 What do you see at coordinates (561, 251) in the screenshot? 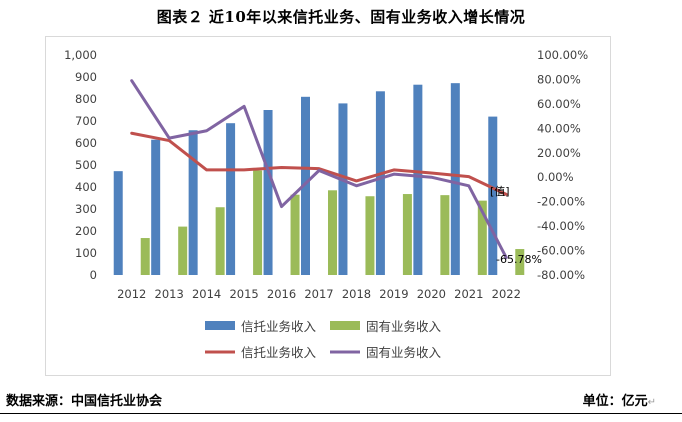
I see `y-right-tick-label: -60.00%` at bounding box center [561, 251].